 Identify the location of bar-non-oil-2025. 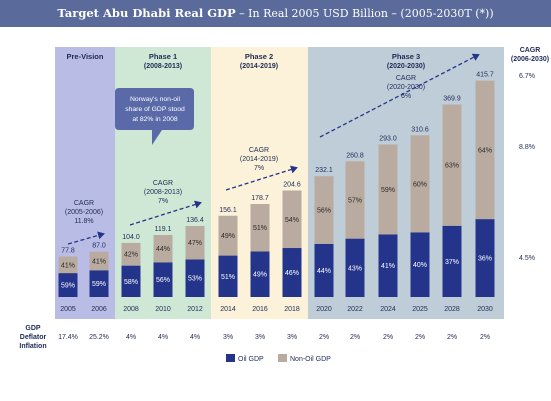
(420, 184).